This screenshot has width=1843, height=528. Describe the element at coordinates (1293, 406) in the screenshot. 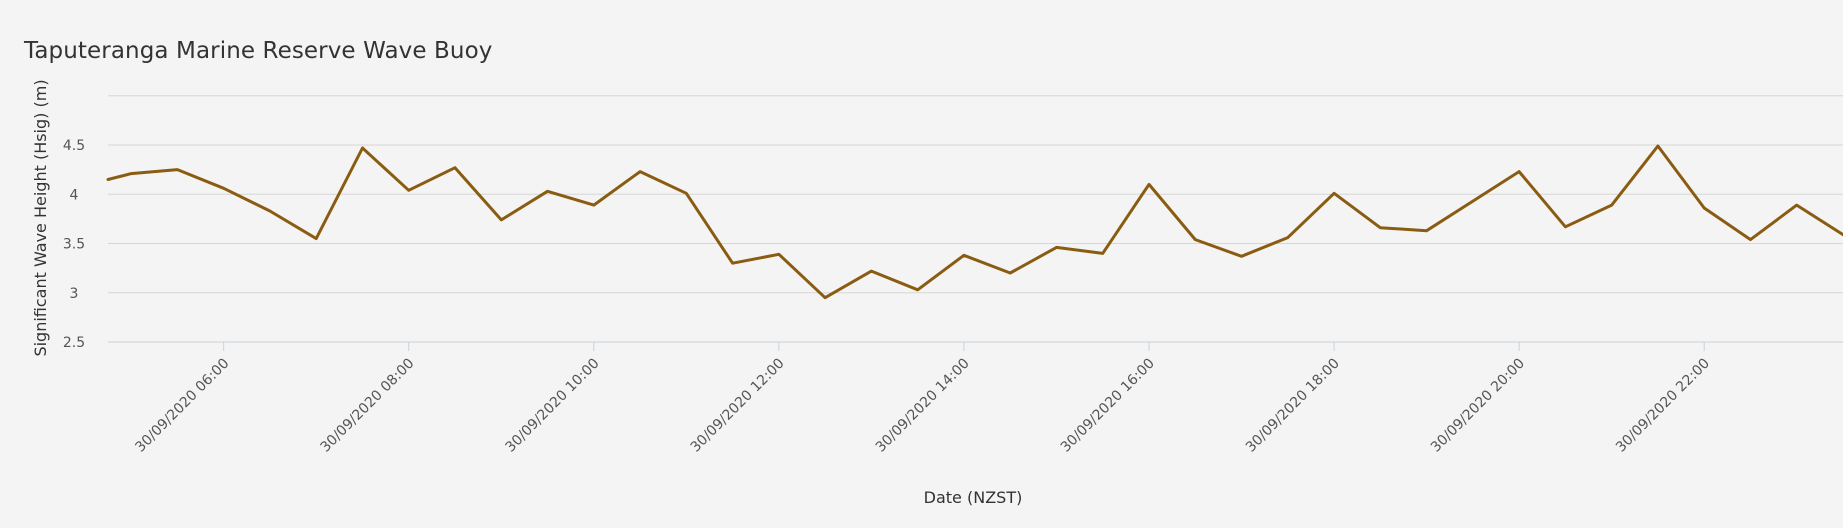

I see `x-tick-label: 30/09/2020 18:00` at that location.